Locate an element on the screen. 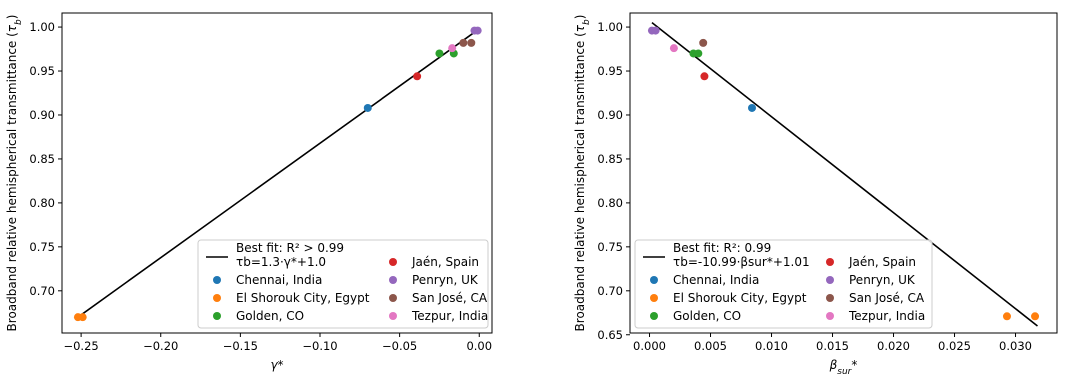  x-tick-label: 0.025 is located at coordinates (954, 346).